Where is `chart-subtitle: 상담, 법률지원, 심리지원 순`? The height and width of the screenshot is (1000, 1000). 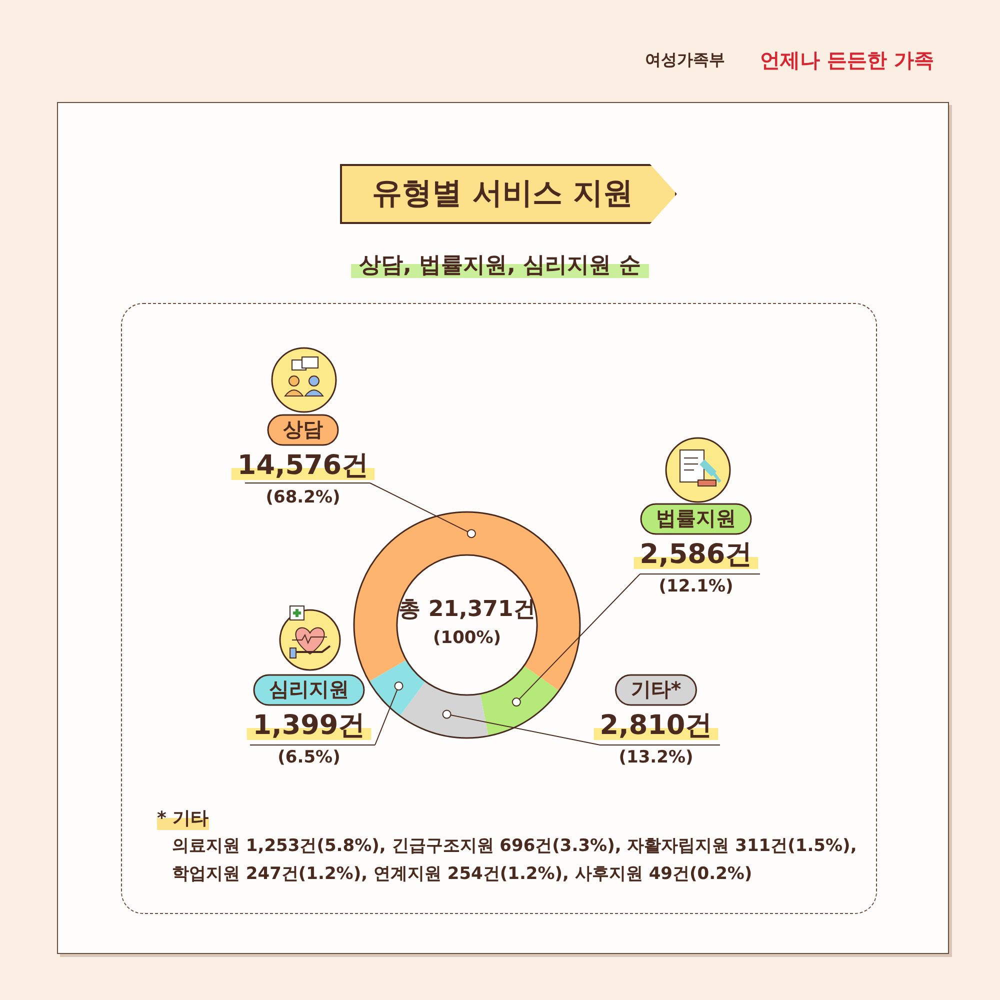 chart-subtitle: 상담, 법률지원, 심리지원 순 is located at coordinates (500, 265).